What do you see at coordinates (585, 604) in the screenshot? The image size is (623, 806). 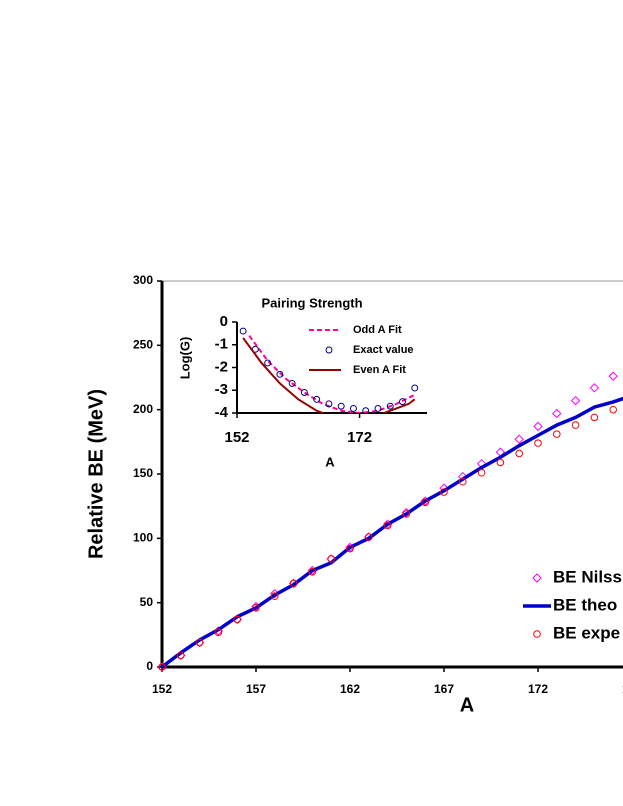 I see `legend-label: BE theo` at bounding box center [585, 604].